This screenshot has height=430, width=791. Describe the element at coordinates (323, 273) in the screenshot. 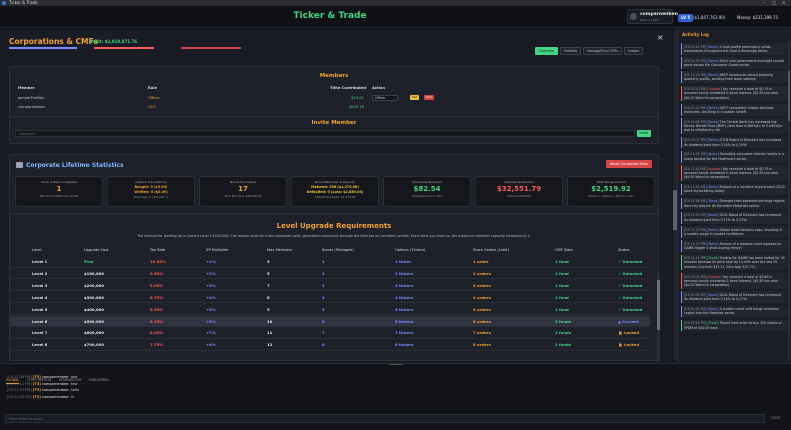

I see `cell-bonds: 2` at that location.